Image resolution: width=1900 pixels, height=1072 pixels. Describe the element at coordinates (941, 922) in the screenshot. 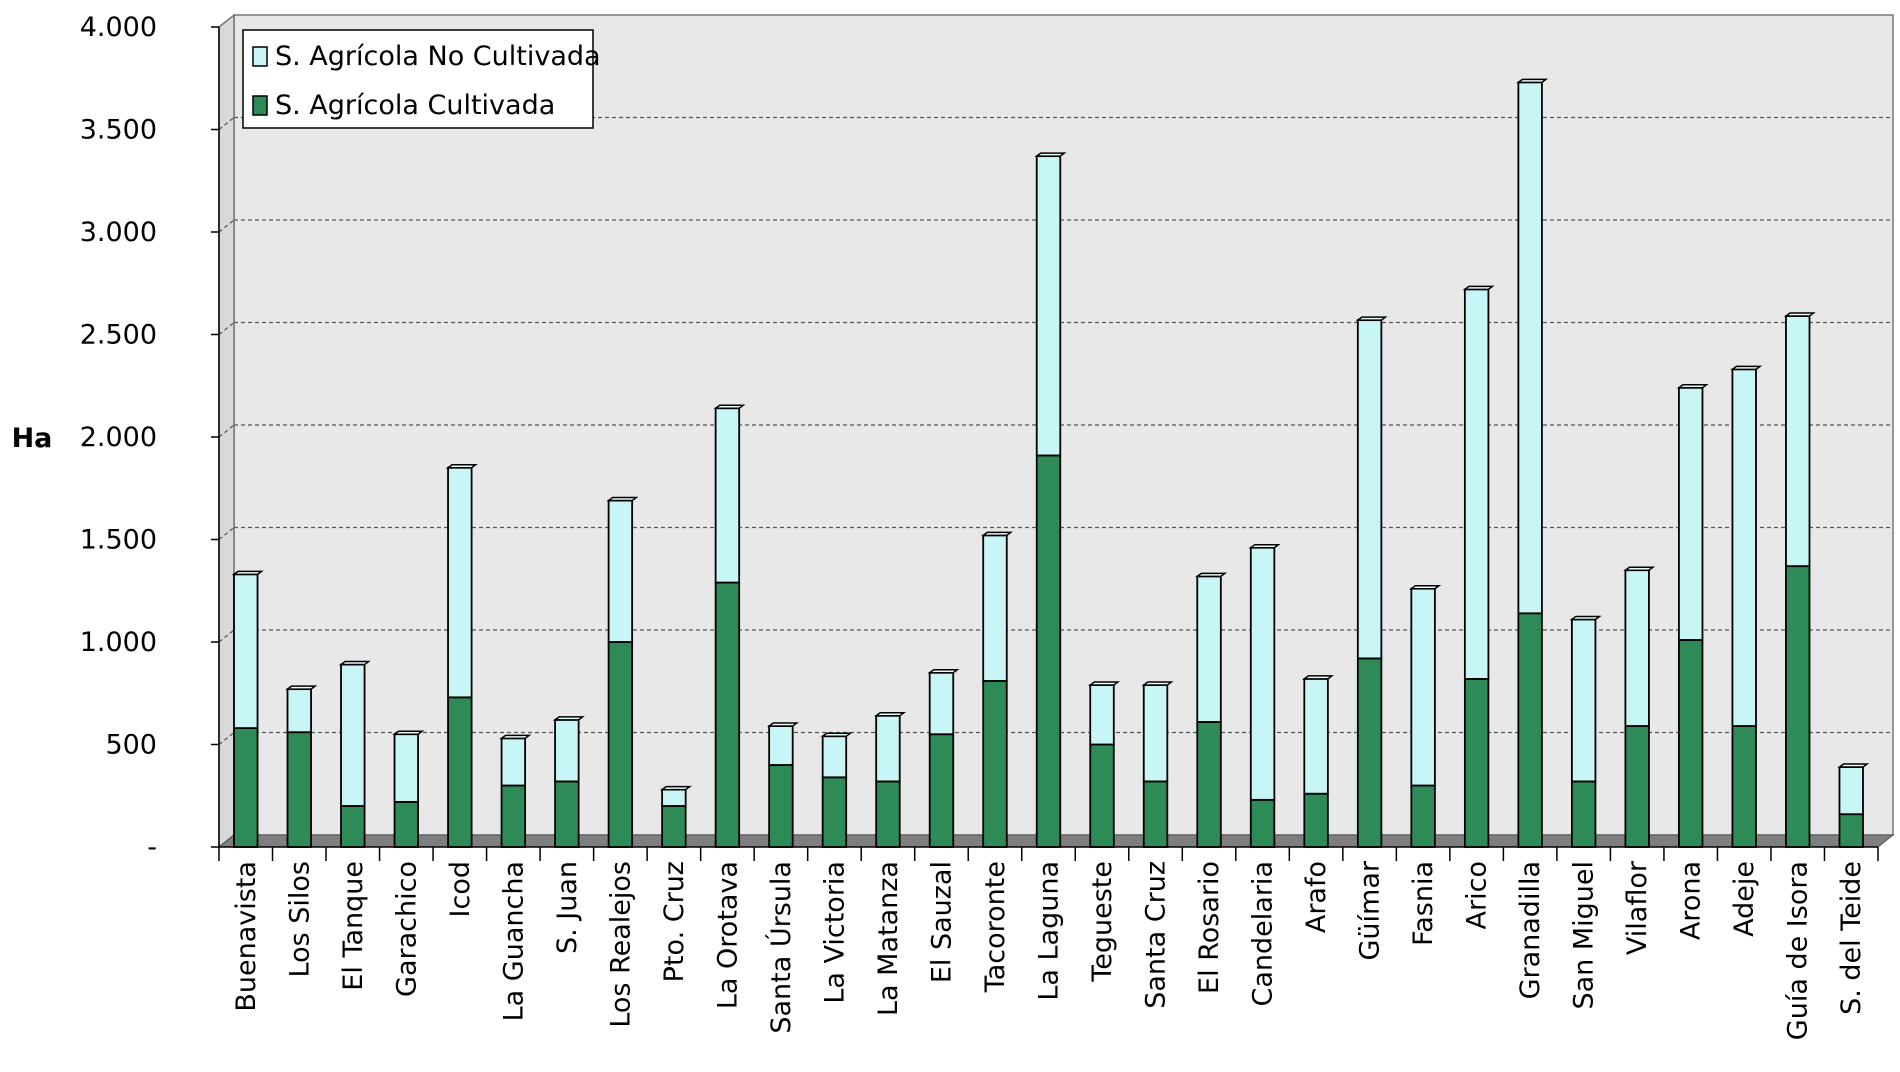

I see `x-tick-label: El Sauzal` at that location.